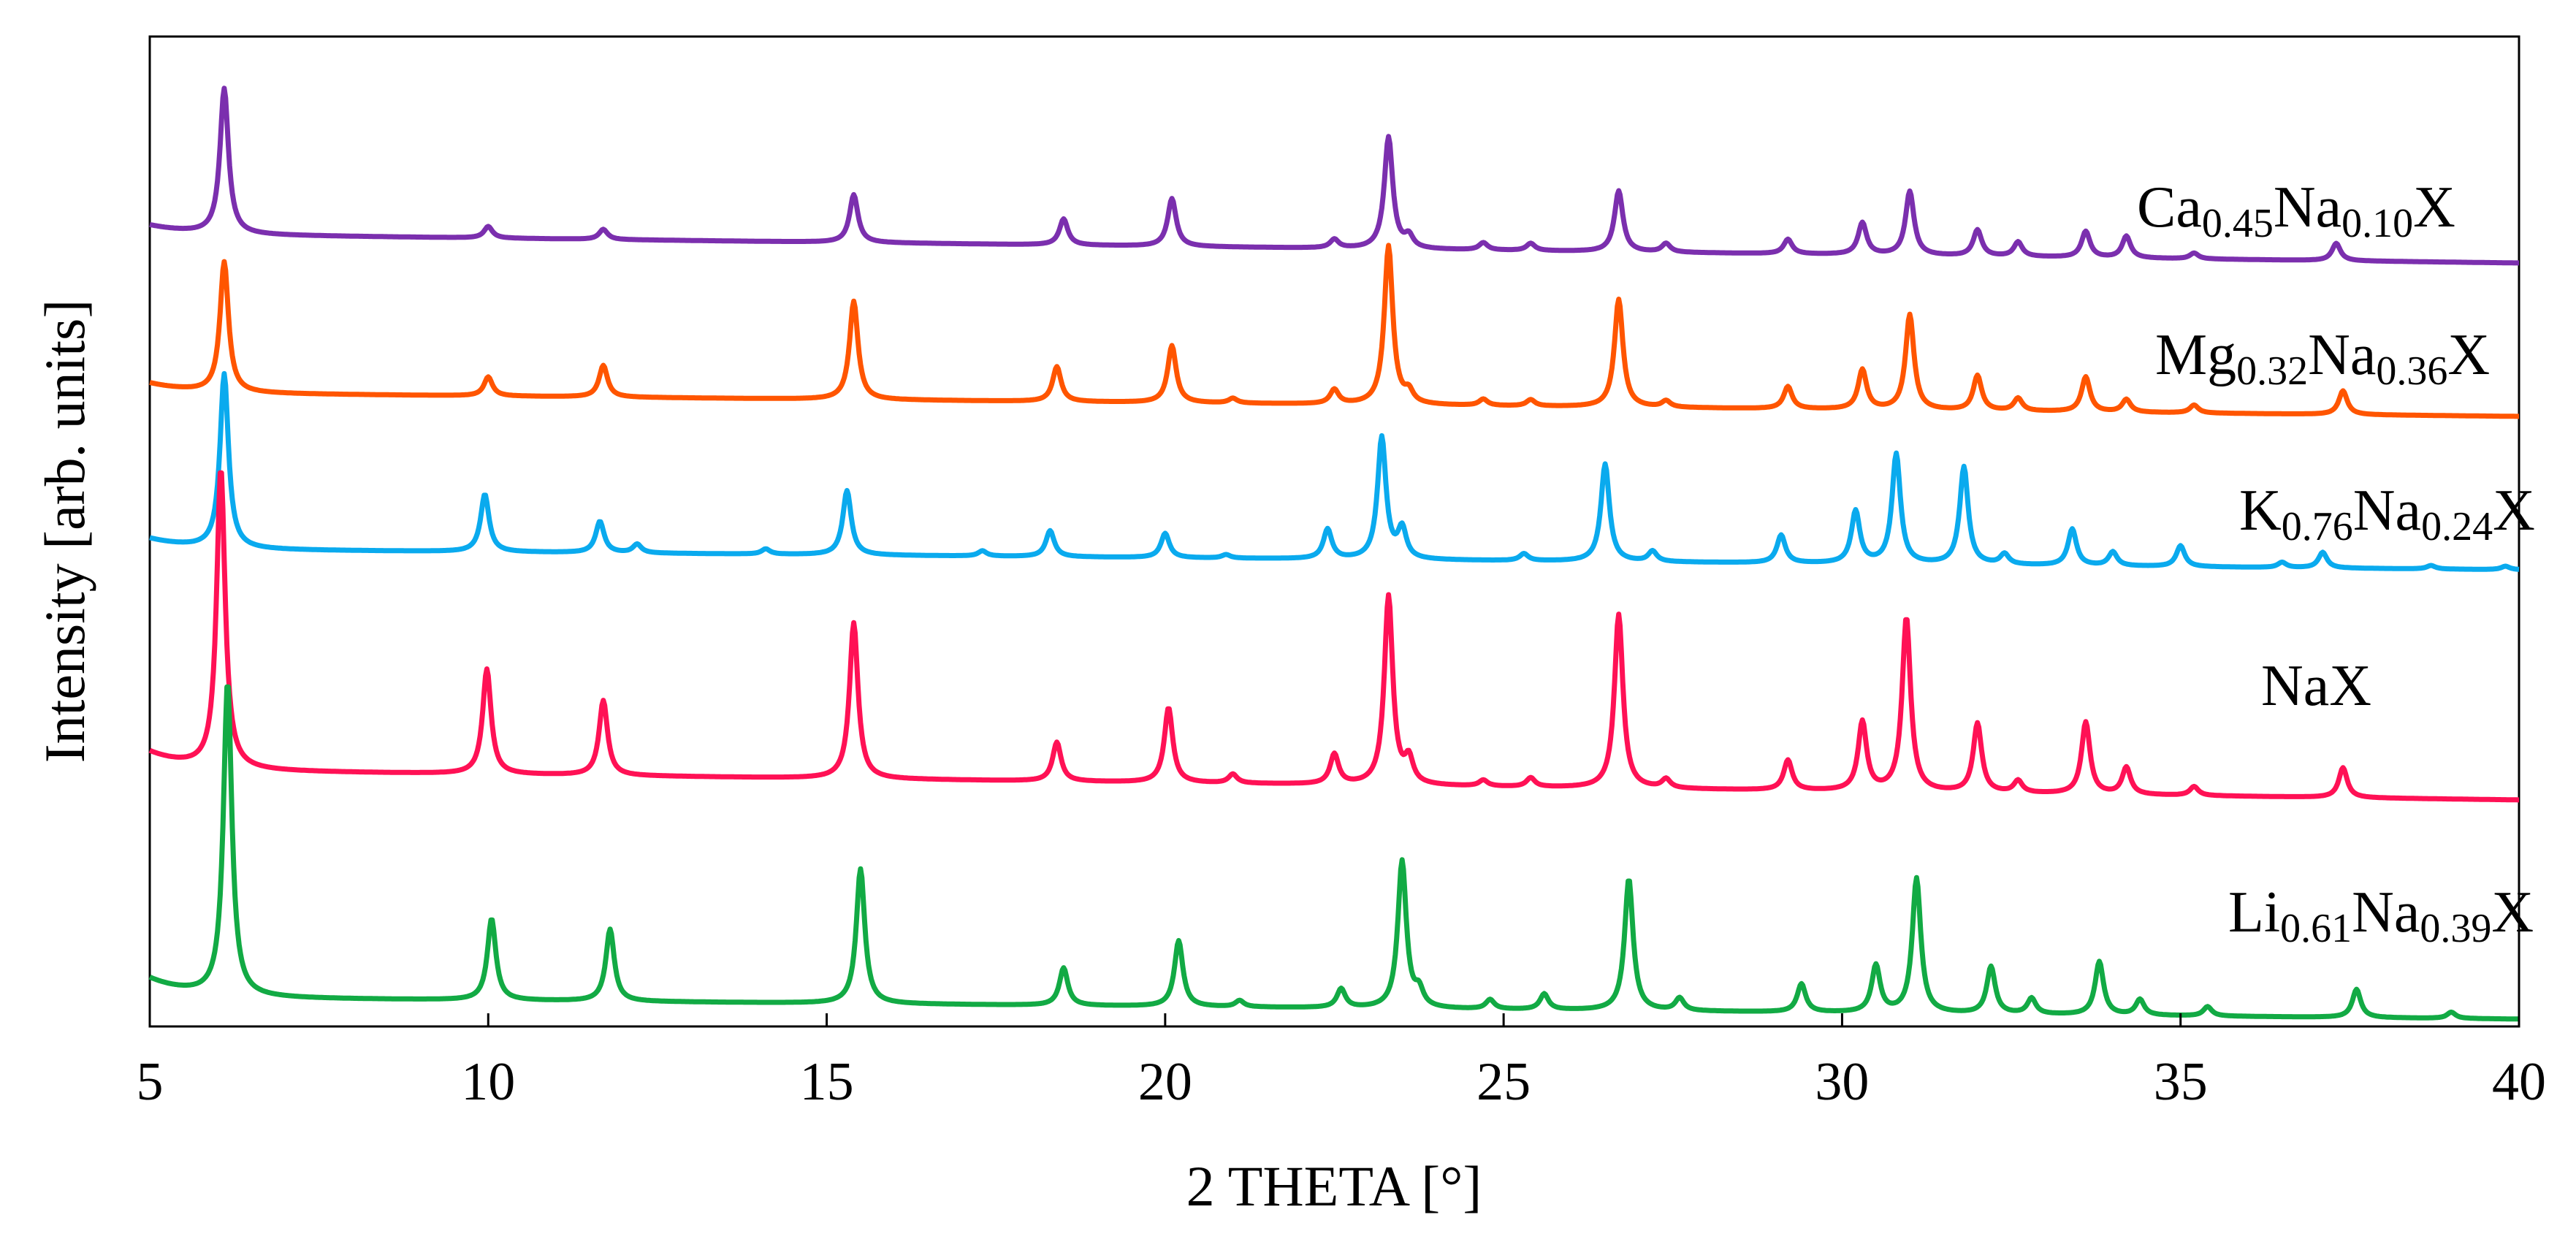 The height and width of the screenshot is (1250, 2576). What do you see at coordinates (2323, 358) in the screenshot?
I see `series-label: Mg0.32Na0.36X` at bounding box center [2323, 358].